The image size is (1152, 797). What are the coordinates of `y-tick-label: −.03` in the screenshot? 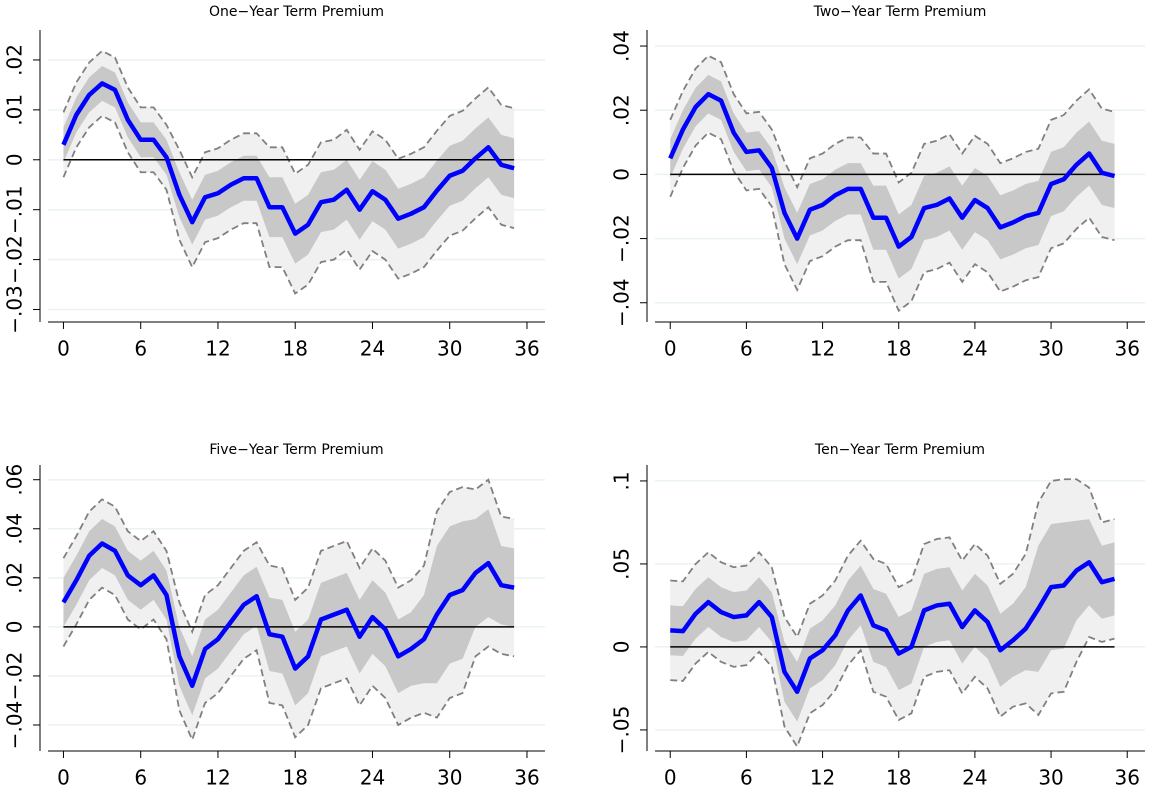 It's located at (15, 309).